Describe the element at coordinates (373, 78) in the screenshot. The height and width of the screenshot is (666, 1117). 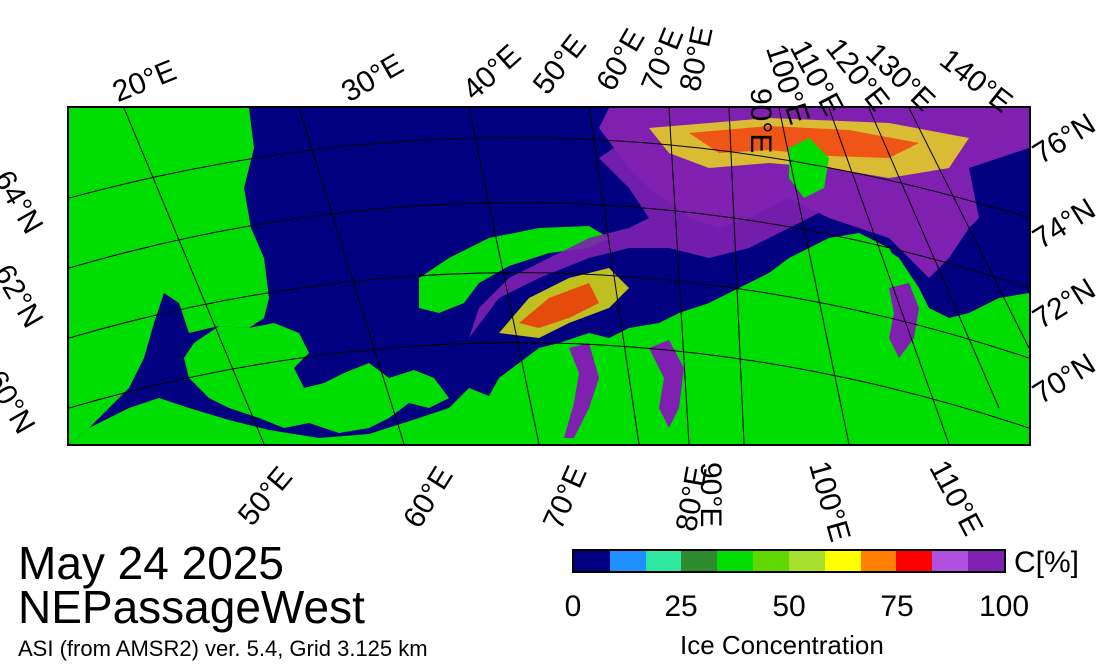
I see `top-lon-label: 30°E` at that location.